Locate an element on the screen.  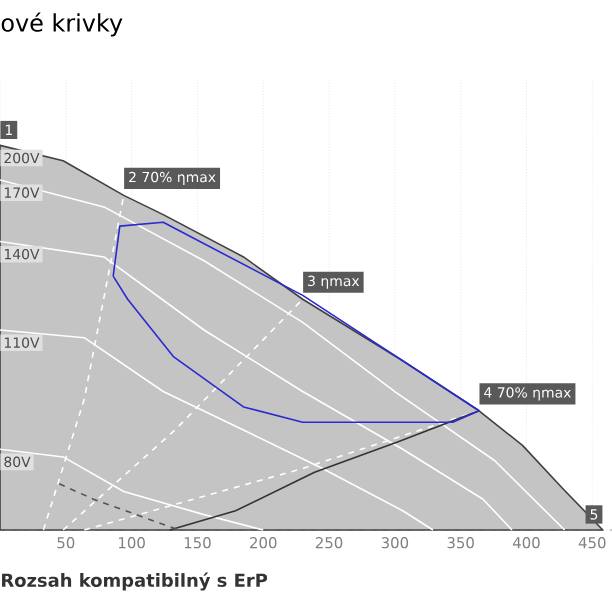
chart-title: ové krivky is located at coordinates (62, 24).